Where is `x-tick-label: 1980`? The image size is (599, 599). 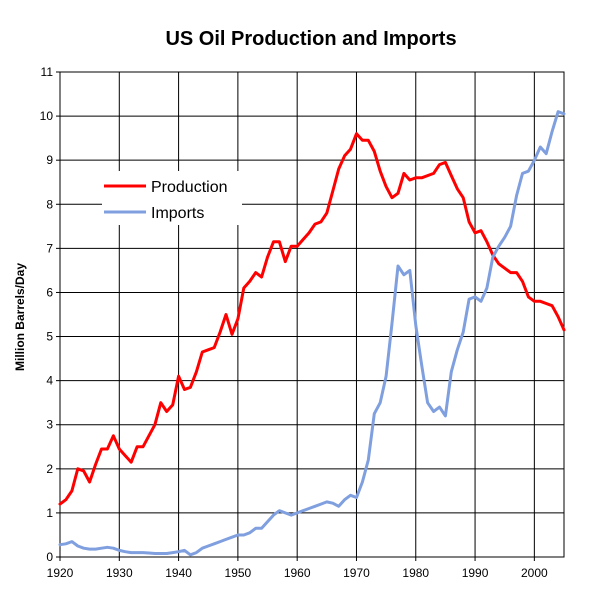 x-tick-label: 1980 is located at coordinates (415, 573).